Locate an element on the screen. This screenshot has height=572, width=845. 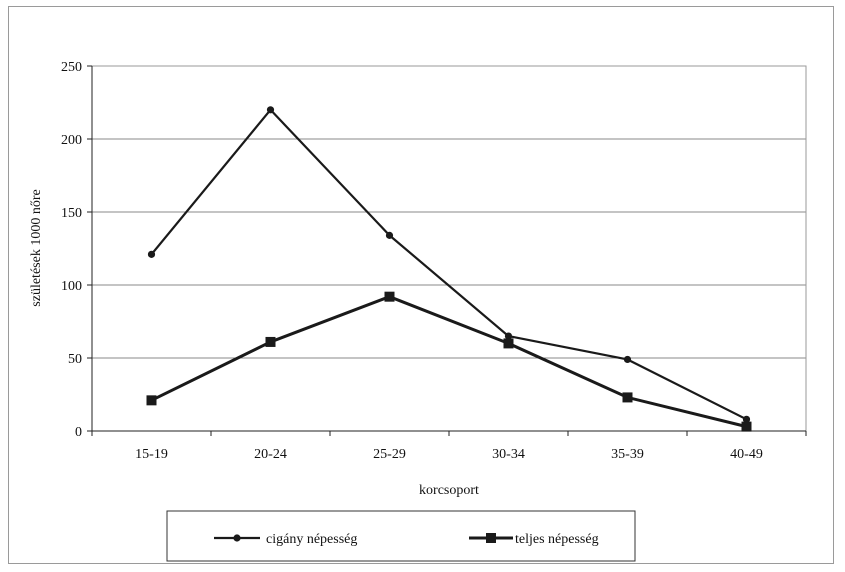
x-tick-label: 40-49 is located at coordinates (746, 454).